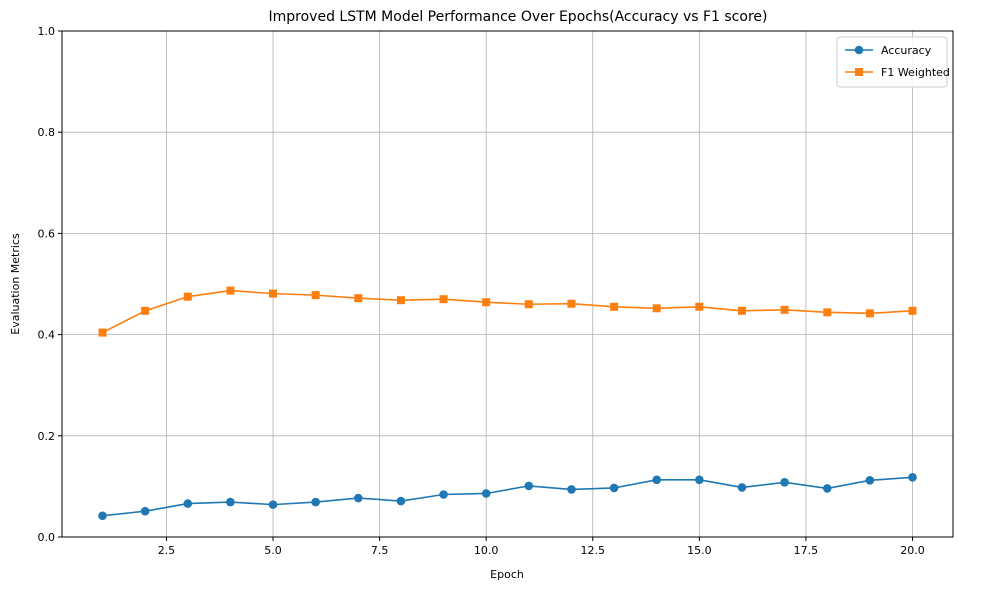  What do you see at coordinates (699, 550) in the screenshot?
I see `x-tick-label: 15.0` at bounding box center [699, 550].